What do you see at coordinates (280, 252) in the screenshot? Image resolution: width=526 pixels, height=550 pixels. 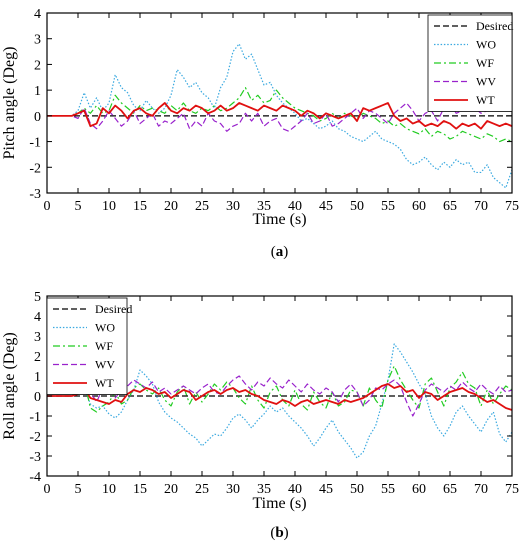 I see `panel-caption: (a)` at bounding box center [280, 252].